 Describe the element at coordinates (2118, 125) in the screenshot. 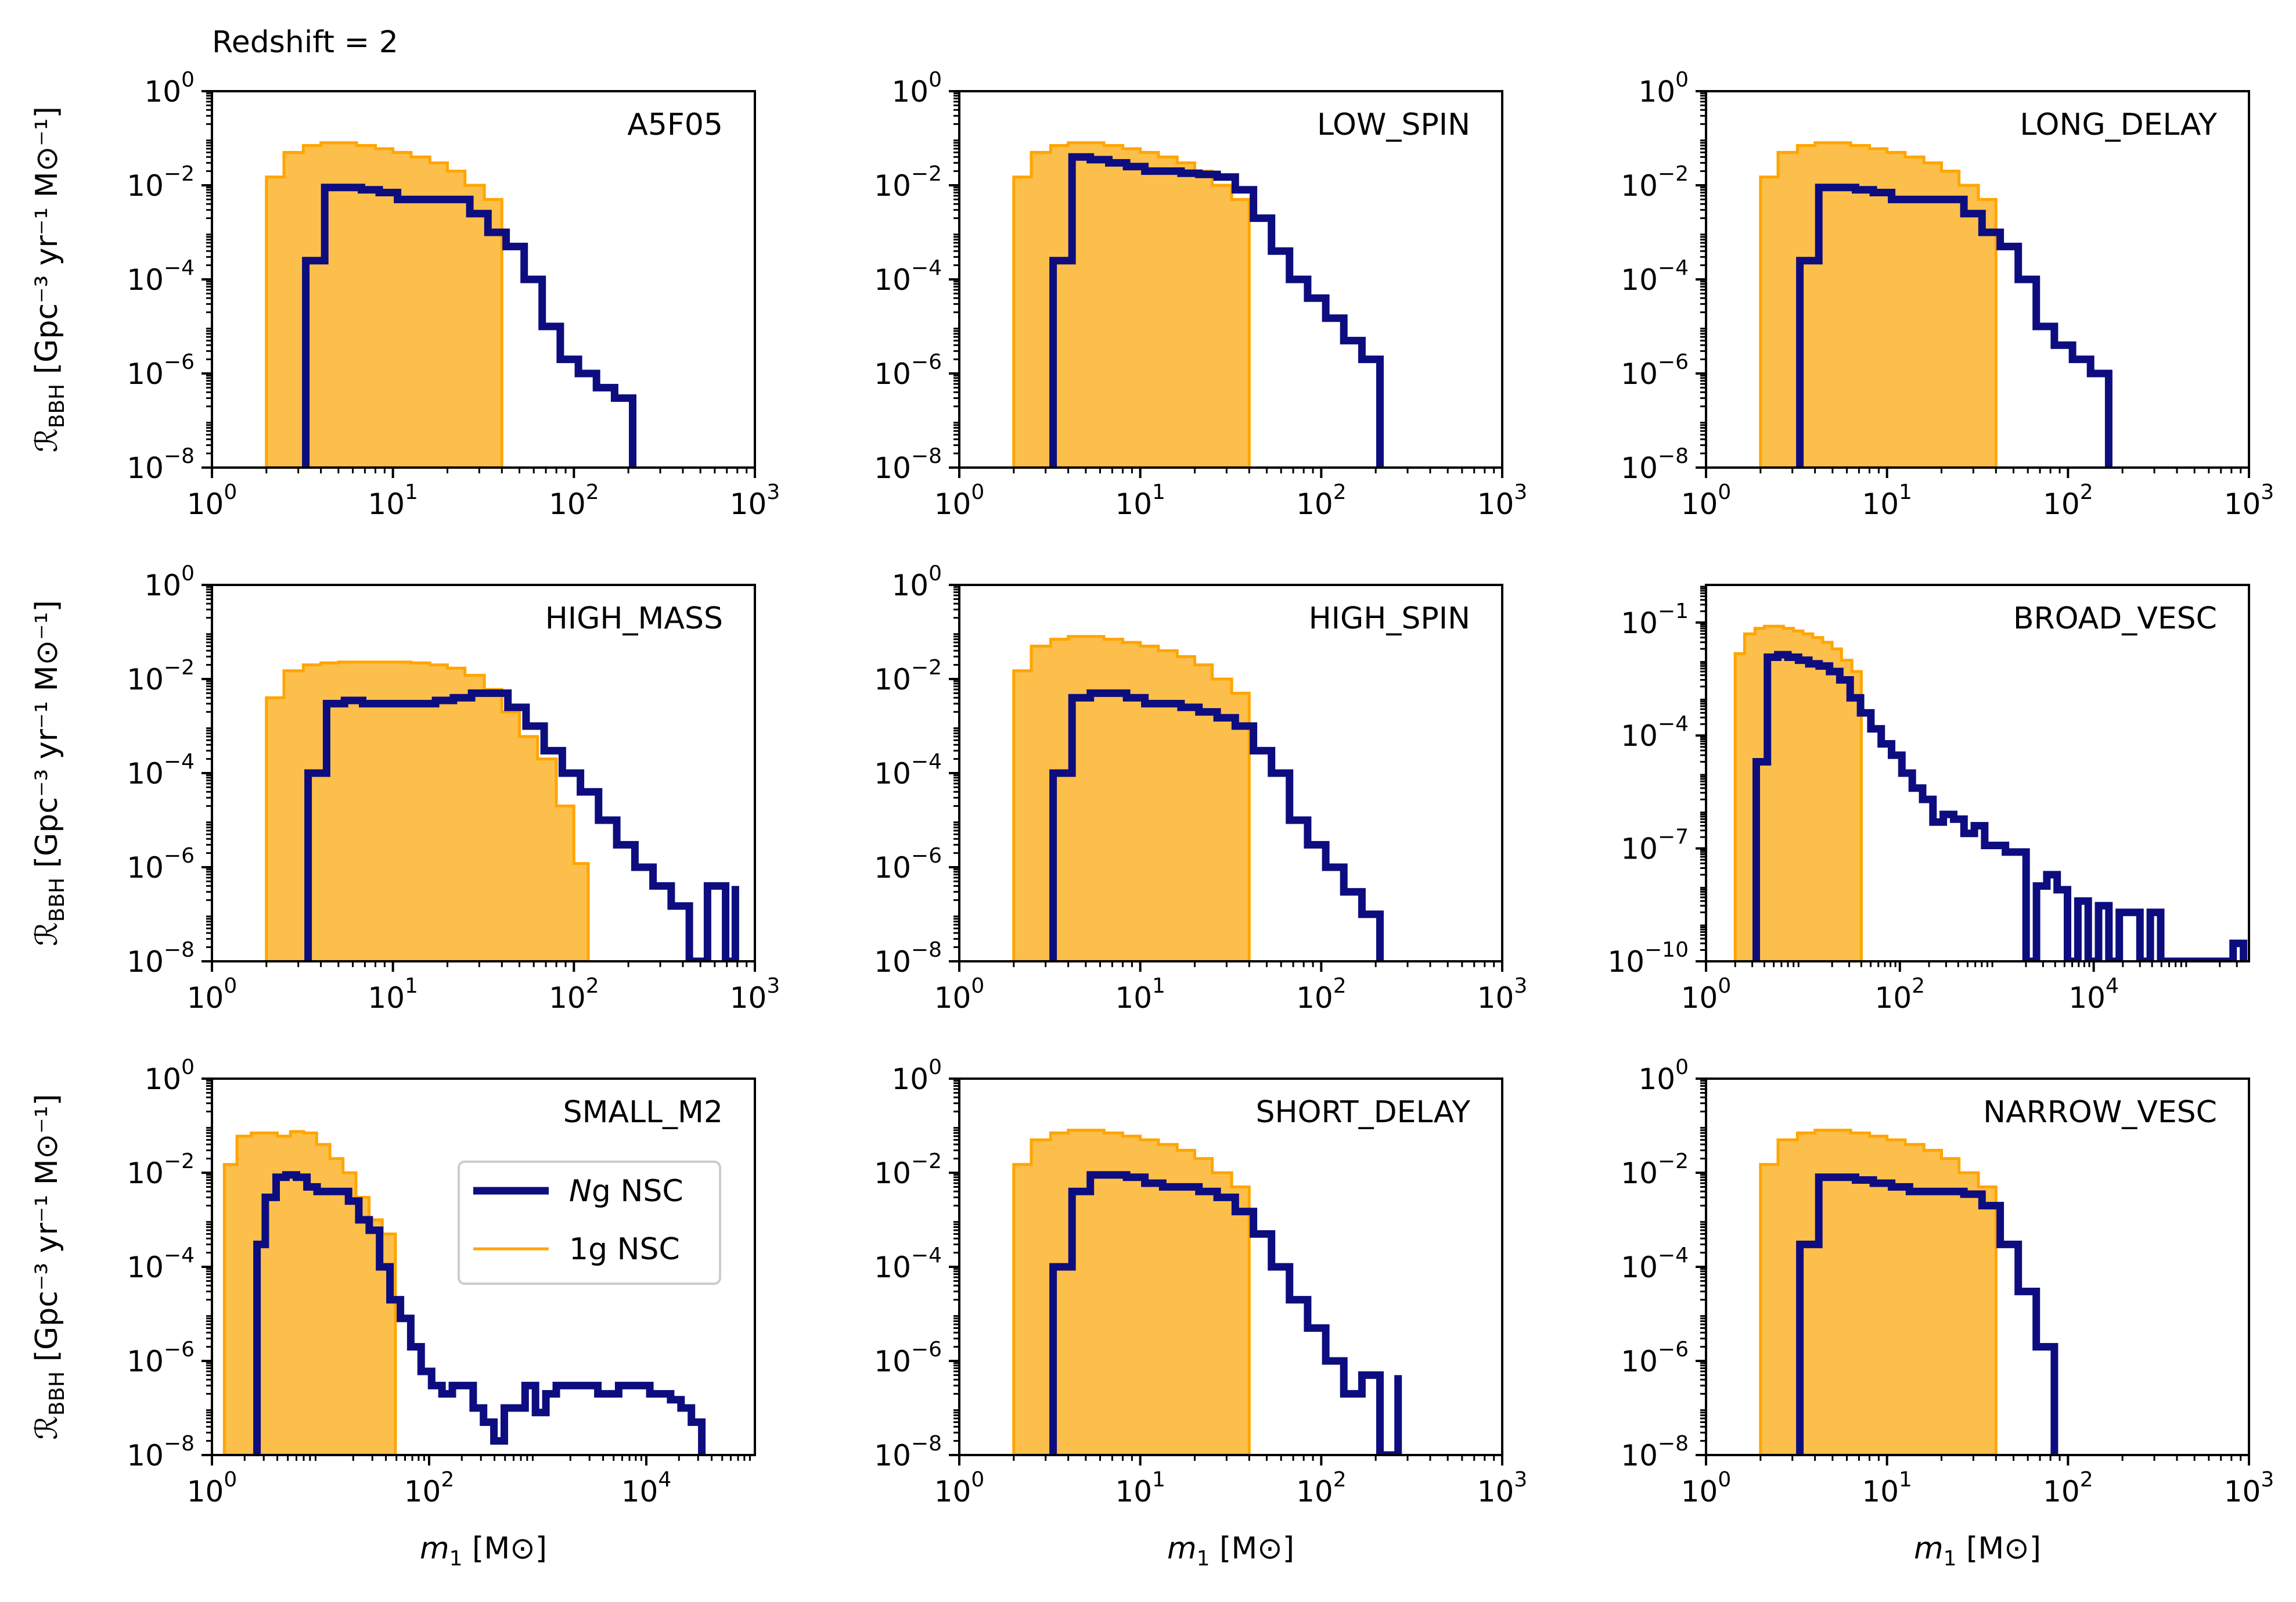

I see `panel-title: LONG_DELAY` at that location.